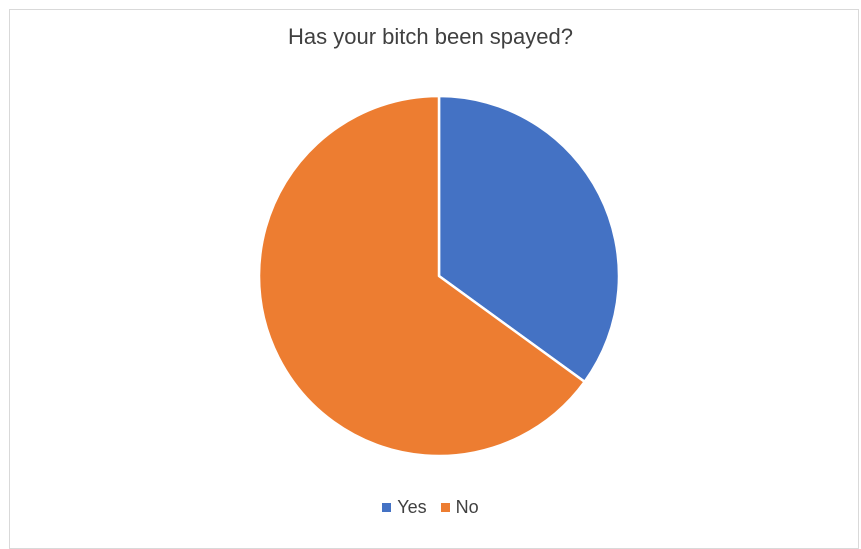 The height and width of the screenshot is (549, 861). I want to click on legend: Yes No, so click(430, 507).